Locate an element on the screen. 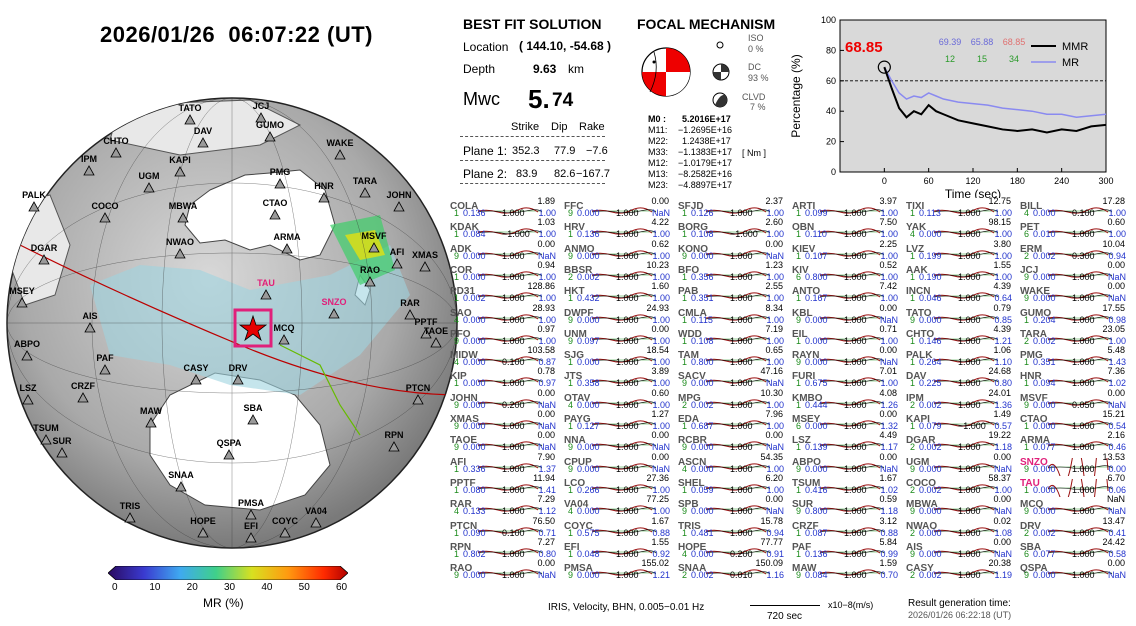 The width and height of the screenshot is (1136, 626). station-variance: 0.356 is located at coordinates (702, 276).